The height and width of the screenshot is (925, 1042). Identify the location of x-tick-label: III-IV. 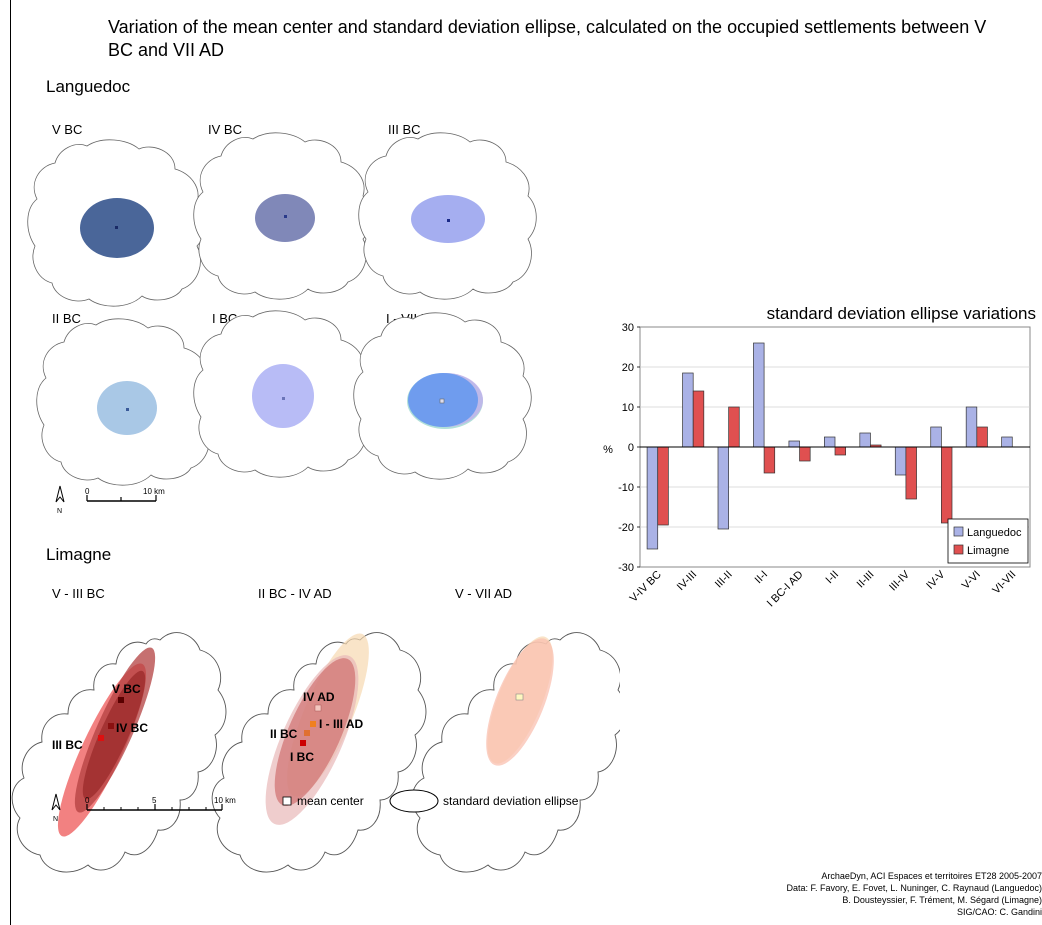
(899, 580).